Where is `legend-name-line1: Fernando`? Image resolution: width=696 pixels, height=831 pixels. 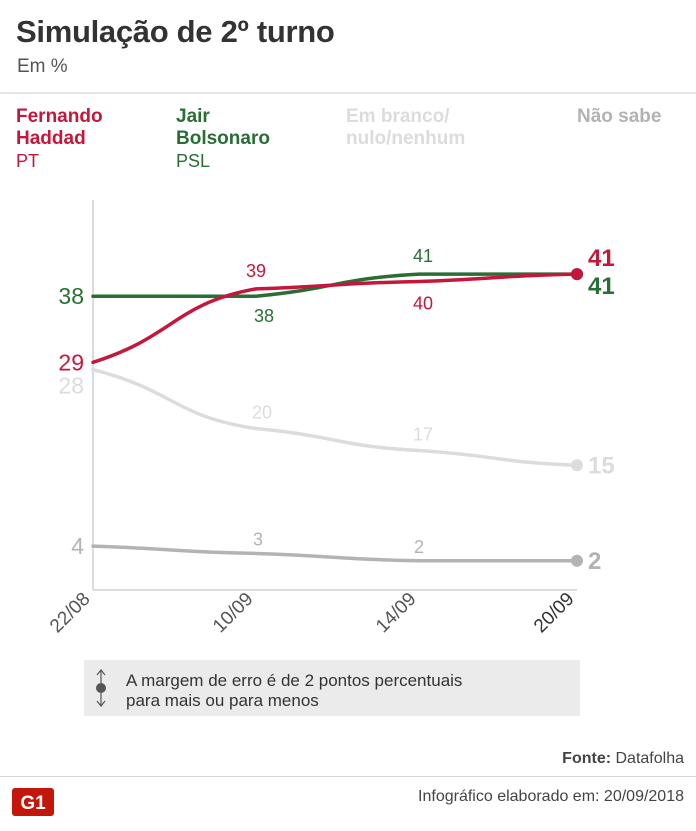
legend-name-line1: Fernando is located at coordinates (59, 116).